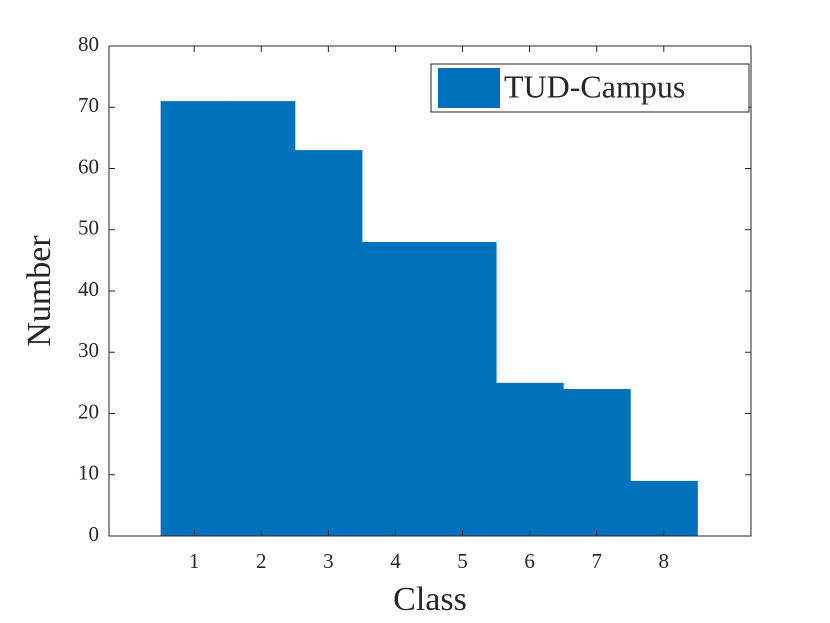 The height and width of the screenshot is (623, 830). I want to click on x-tick-label: 1, so click(194, 561).